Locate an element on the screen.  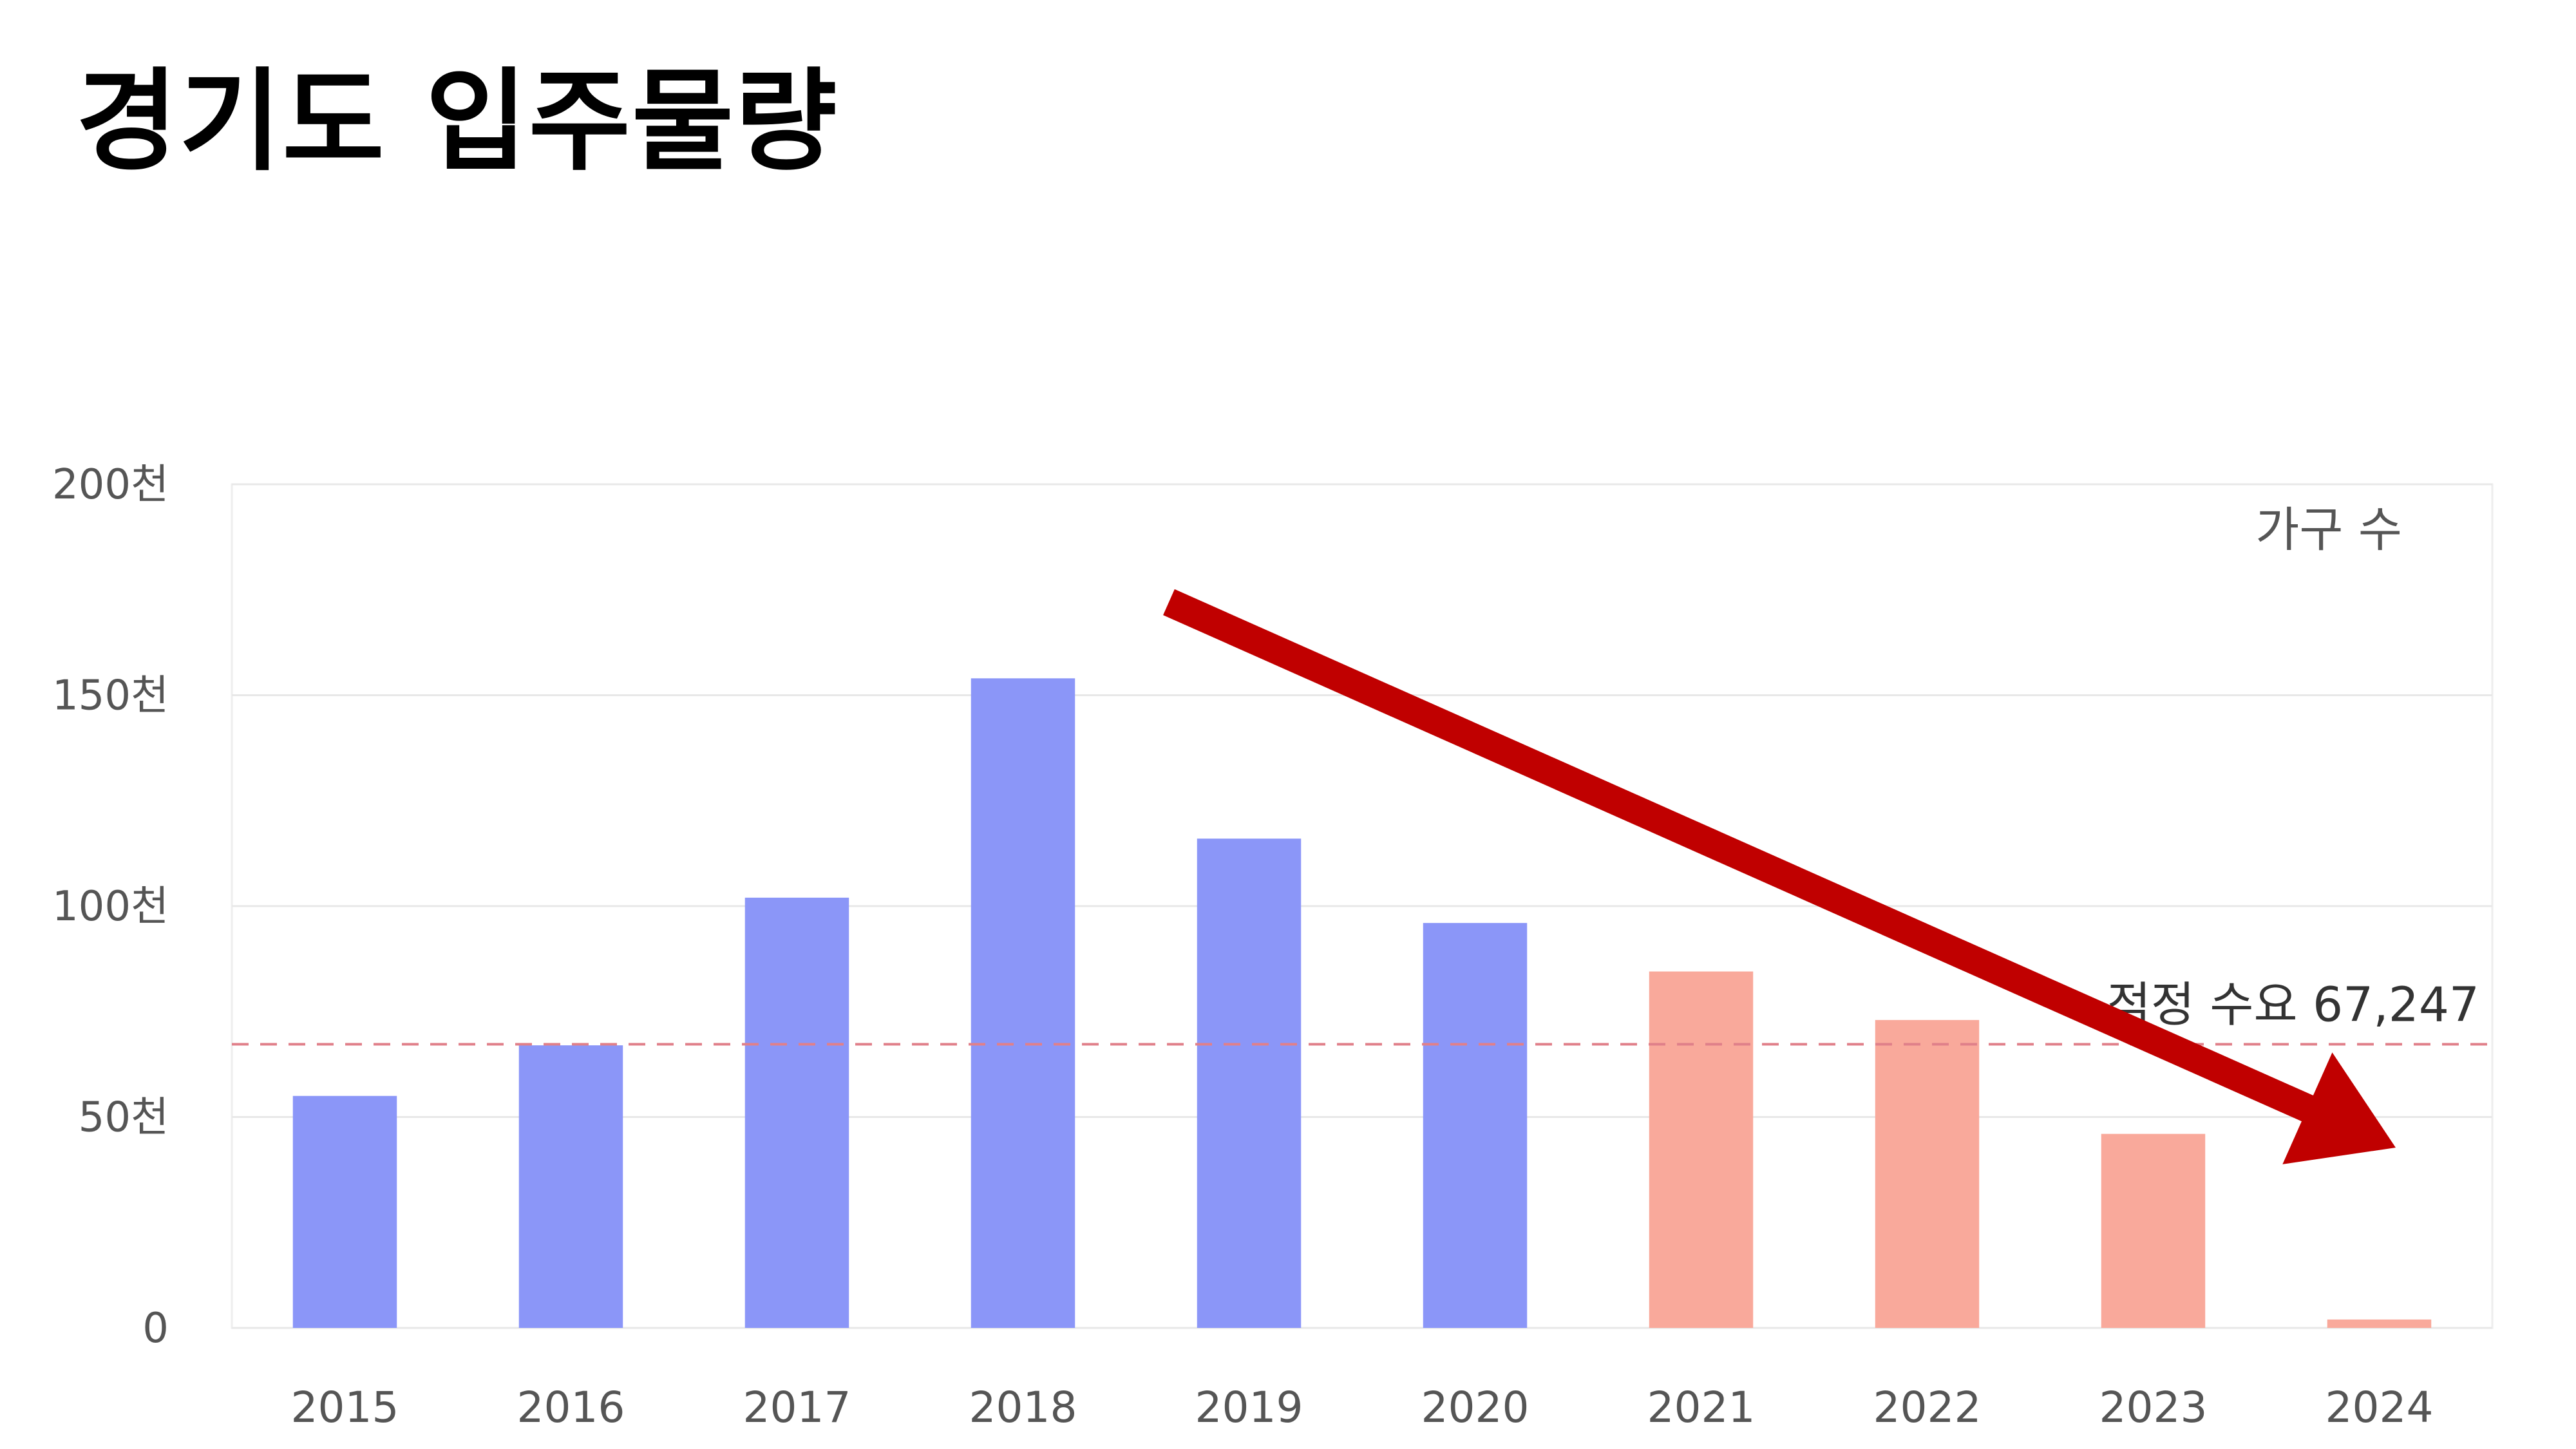
y-axis: 0 50천 100천 150천 200천 is located at coordinates (111, 907).